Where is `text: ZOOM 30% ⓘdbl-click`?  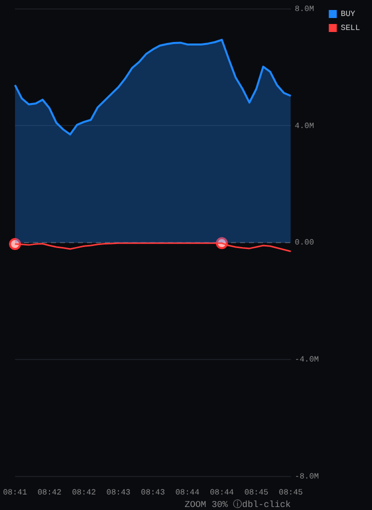
text: ZOOM 30% ⓘdbl-click is located at coordinates (237, 504).